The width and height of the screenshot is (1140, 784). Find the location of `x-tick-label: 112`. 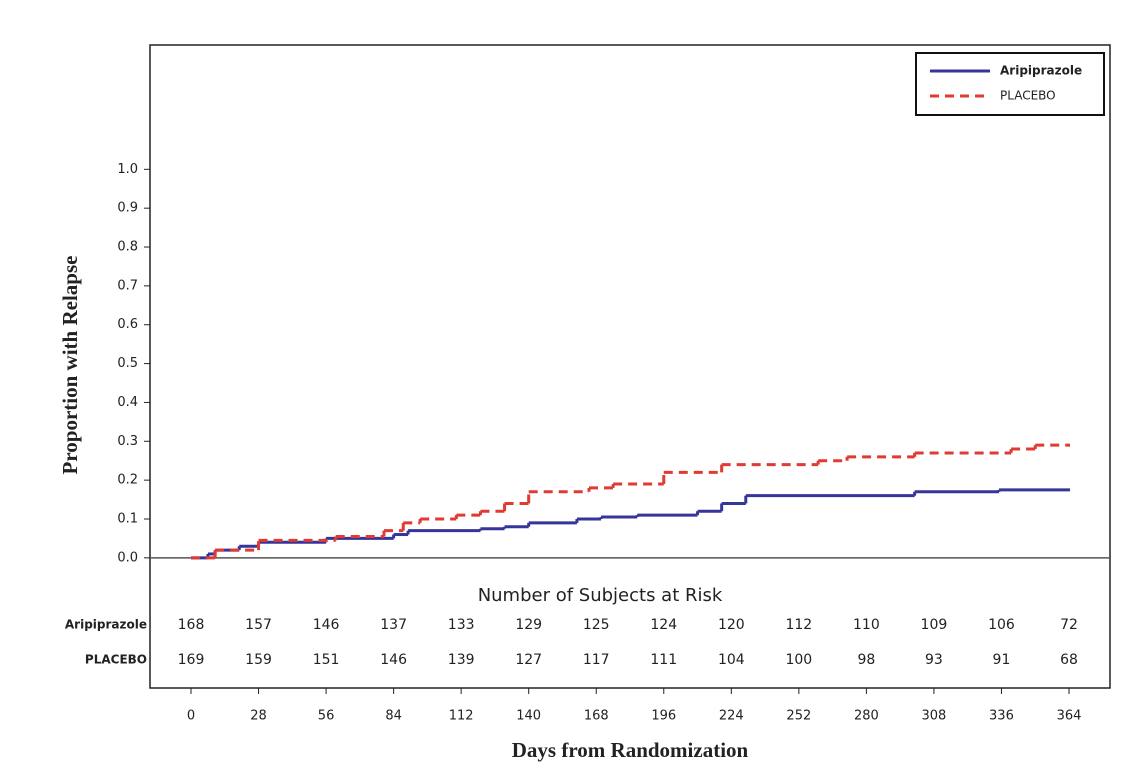

x-tick-label: 112 is located at coordinates (461, 716).